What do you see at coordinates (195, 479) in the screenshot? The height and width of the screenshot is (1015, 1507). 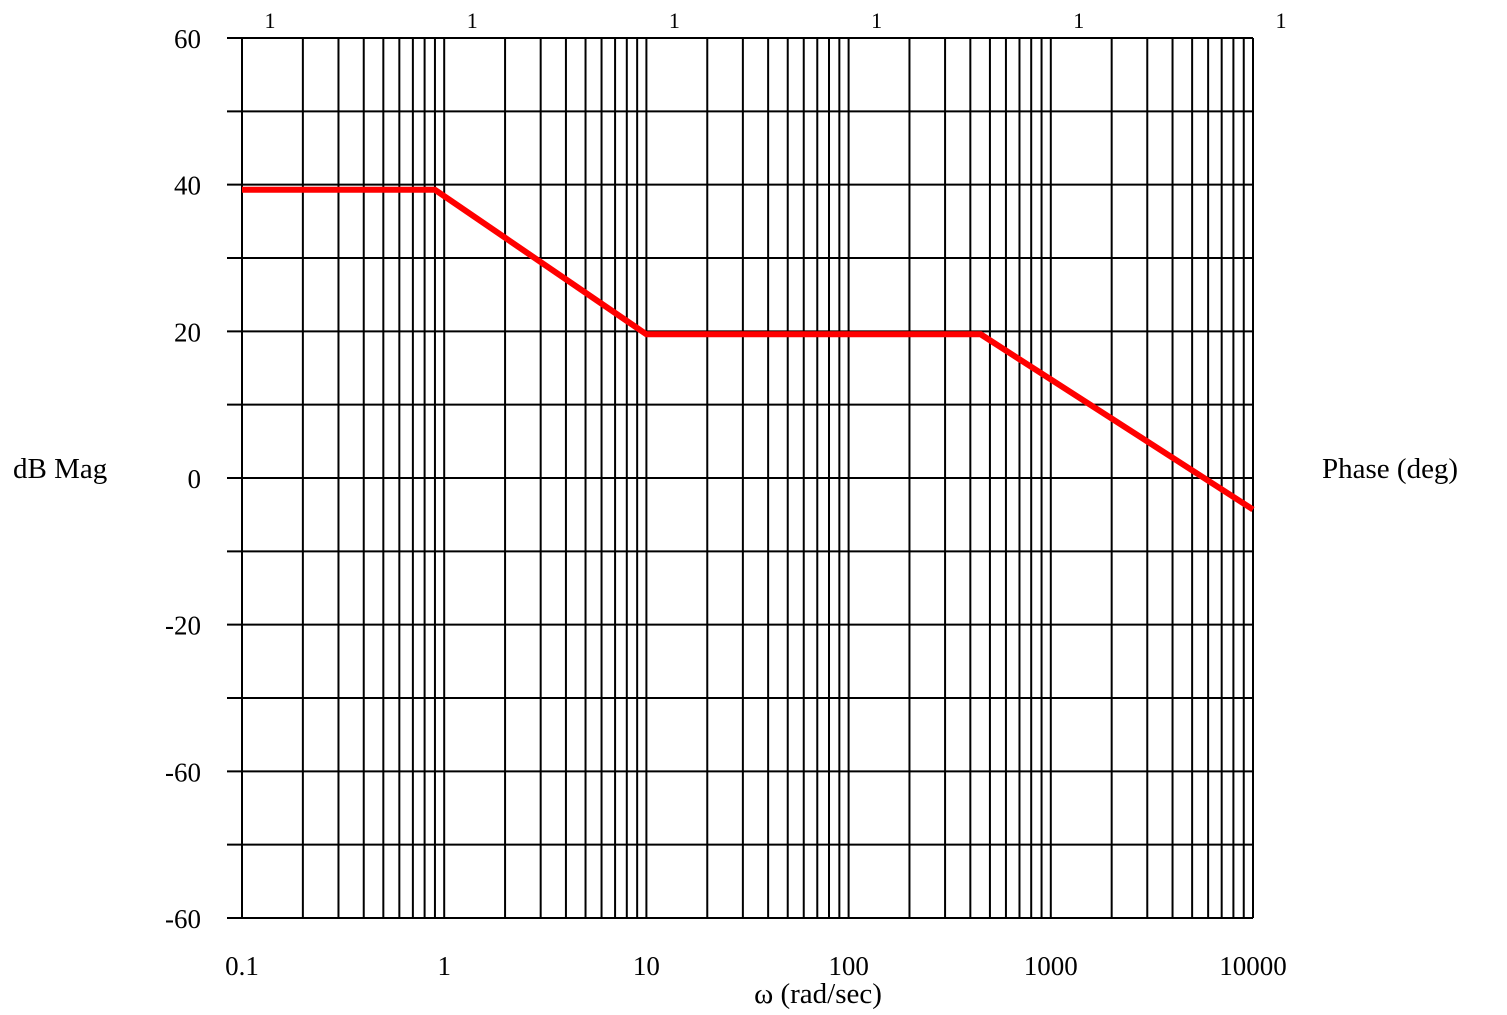 I see `y-tick-label: 0` at bounding box center [195, 479].